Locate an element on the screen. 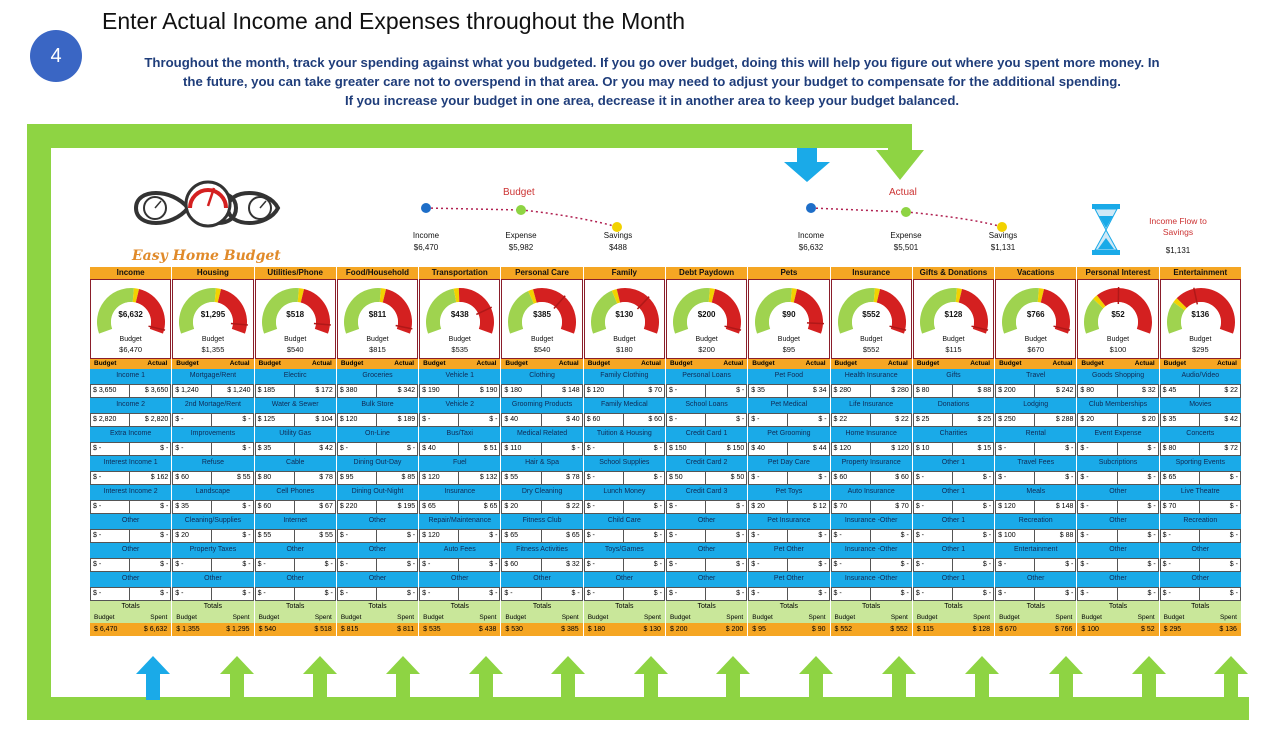 This screenshot has height=730, width=1266. budget-amount: $ 10 is located at coordinates (922, 448).